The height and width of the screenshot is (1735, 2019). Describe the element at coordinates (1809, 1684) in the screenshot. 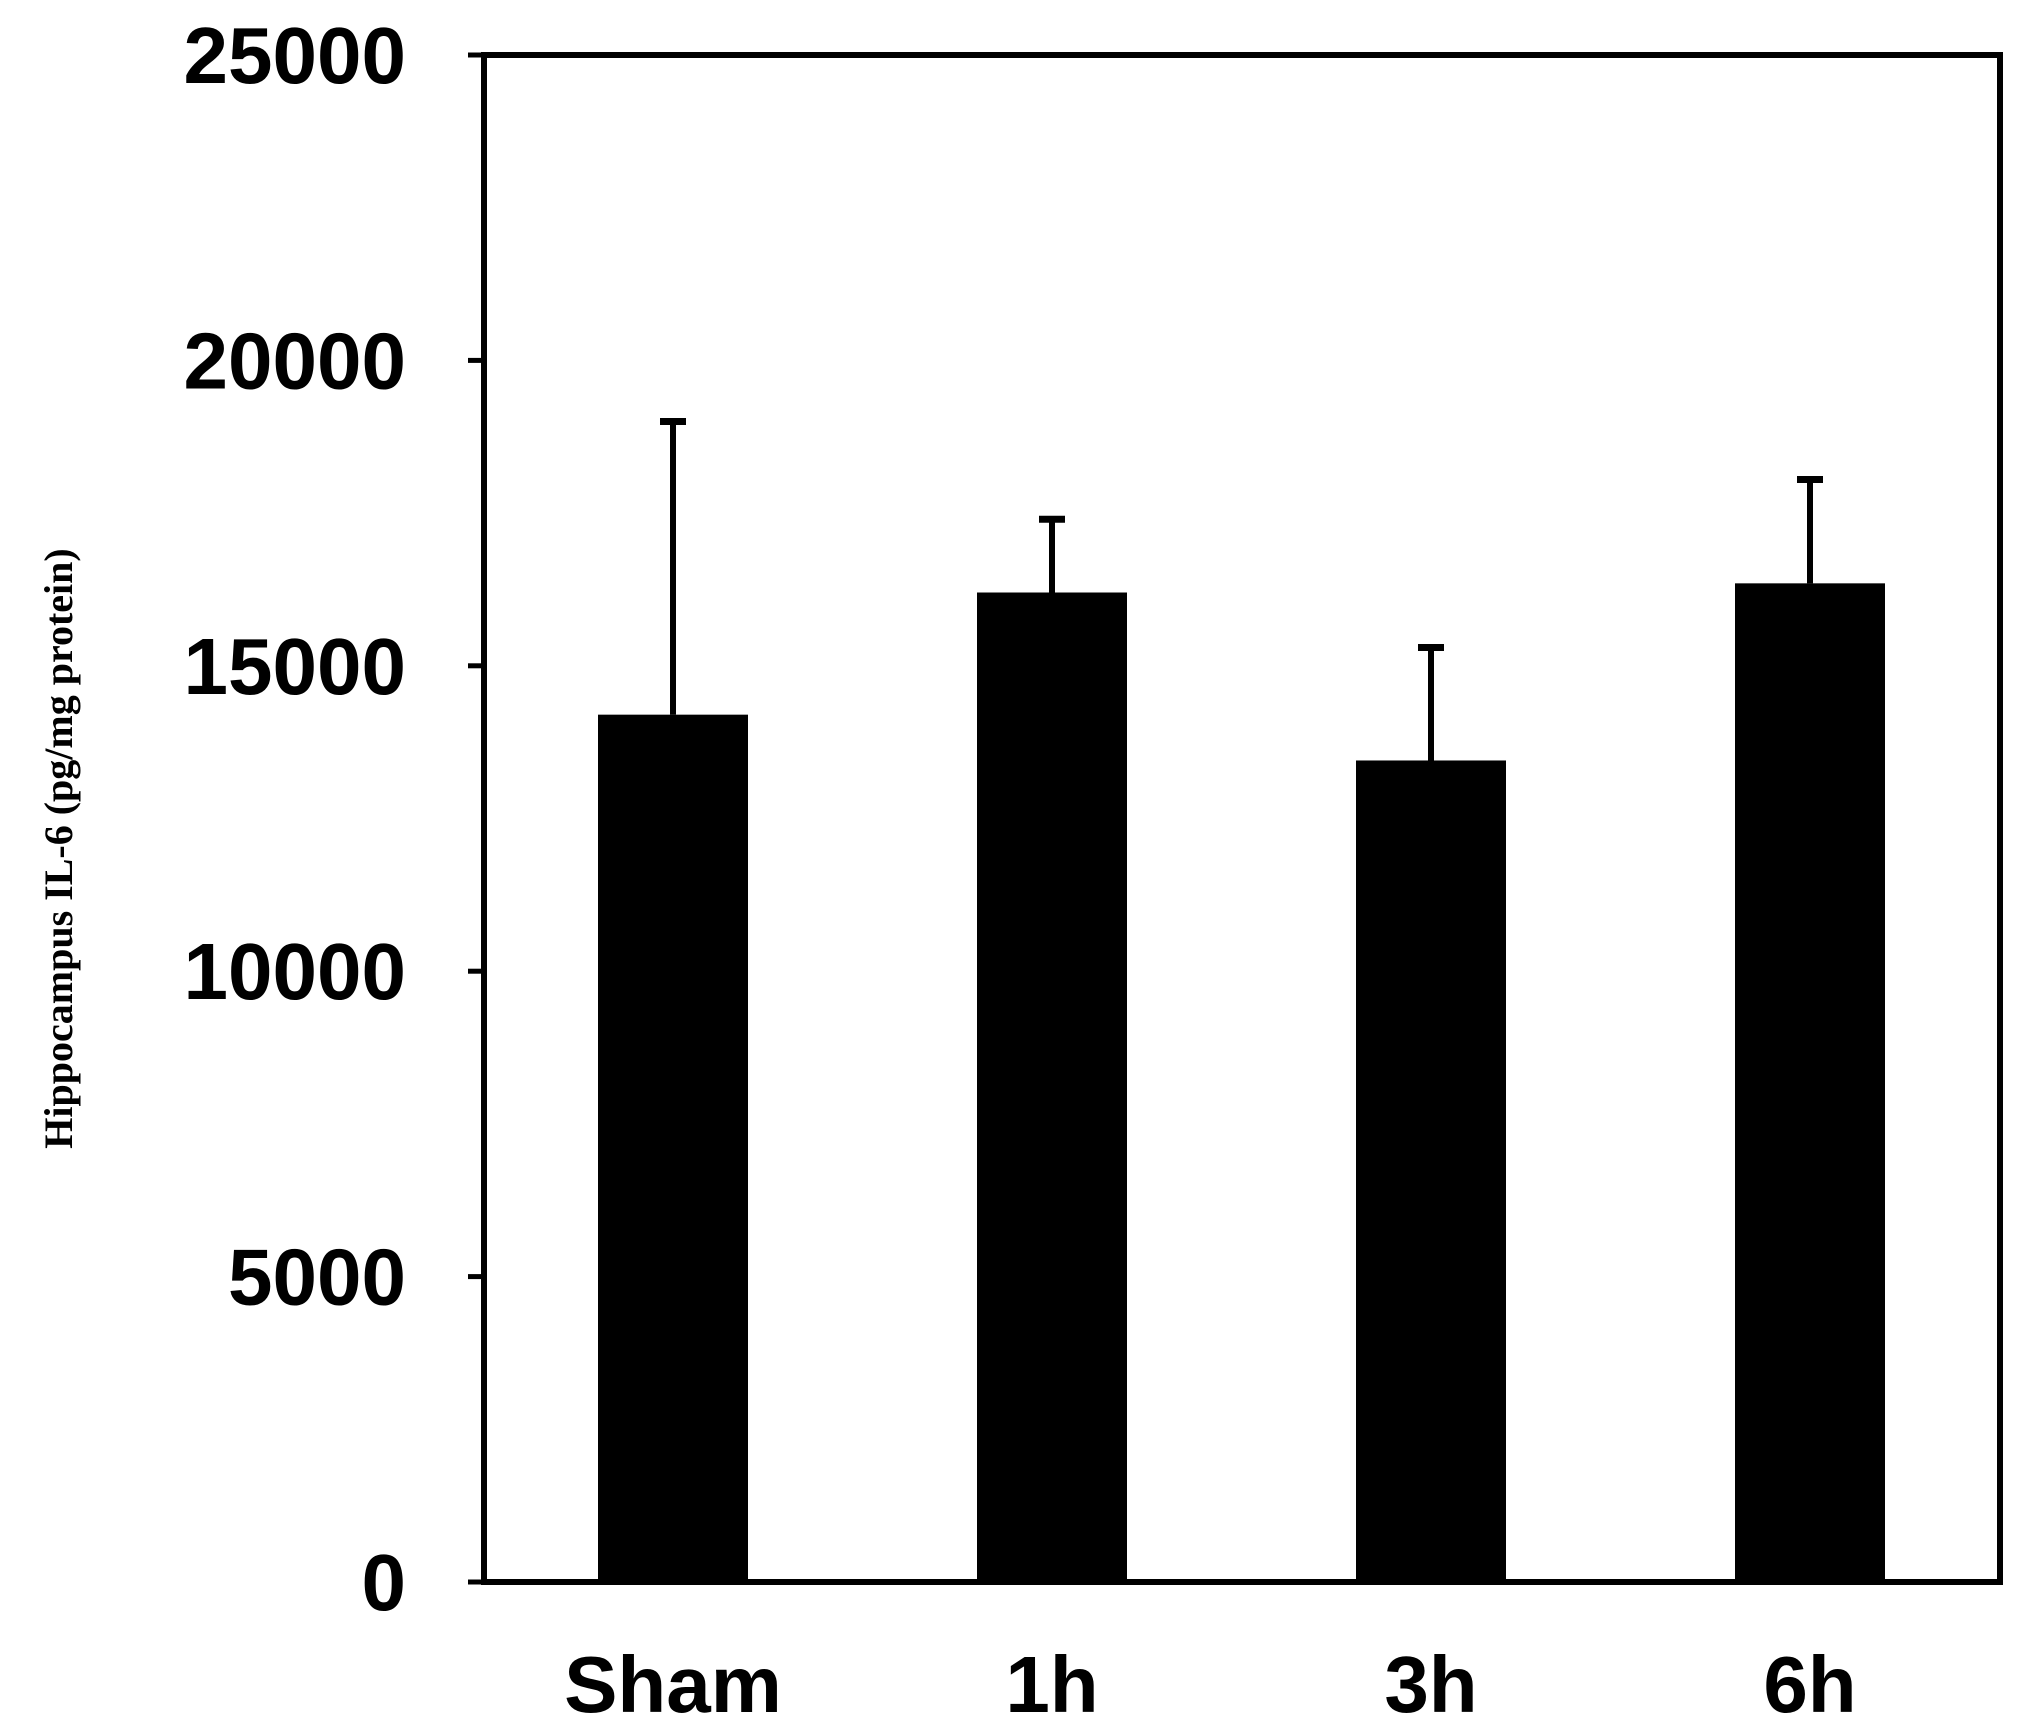

I see `x-category-label: 6h` at that location.